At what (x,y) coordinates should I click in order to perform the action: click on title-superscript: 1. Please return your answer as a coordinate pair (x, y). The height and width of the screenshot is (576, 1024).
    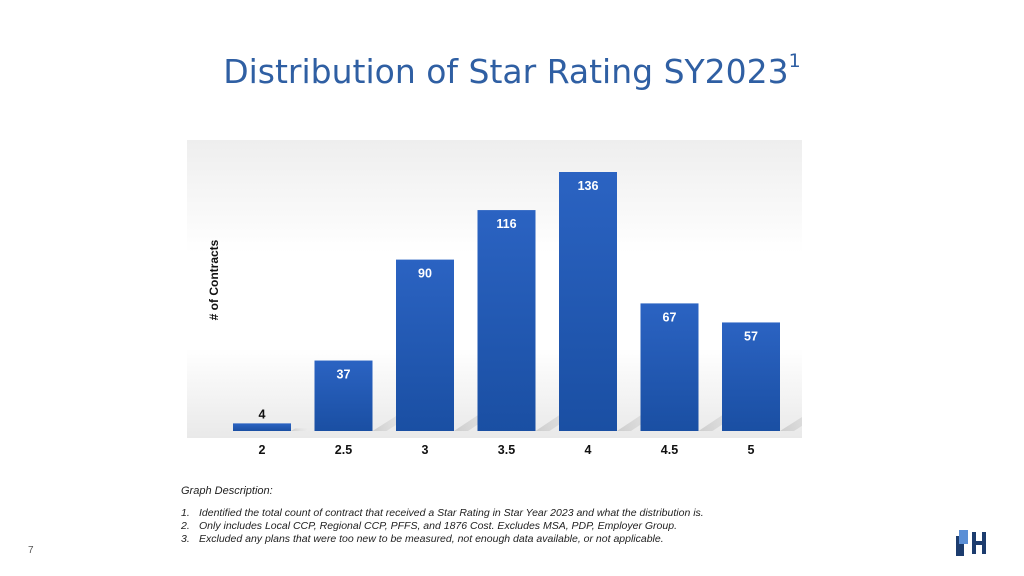
    Looking at the image, I should click on (794, 61).